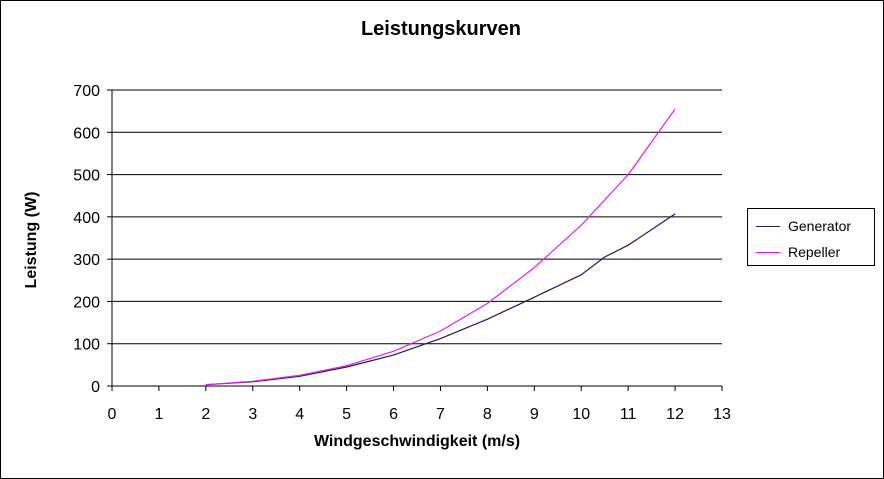 This screenshot has width=884, height=479. Describe the element at coordinates (112, 414) in the screenshot. I see `tick-label-x: 0` at that location.